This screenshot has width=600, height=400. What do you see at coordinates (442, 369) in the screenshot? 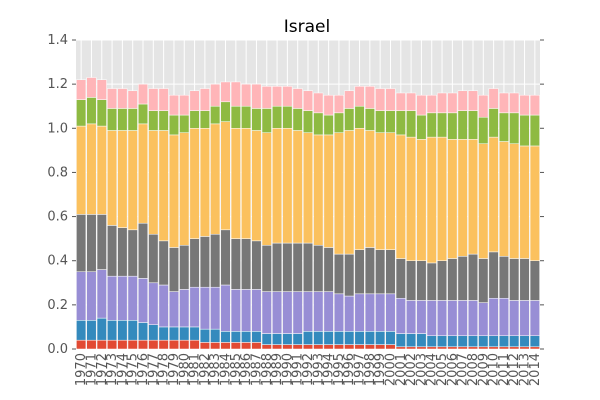
I see `x-tick-label: 2005` at bounding box center [442, 369].